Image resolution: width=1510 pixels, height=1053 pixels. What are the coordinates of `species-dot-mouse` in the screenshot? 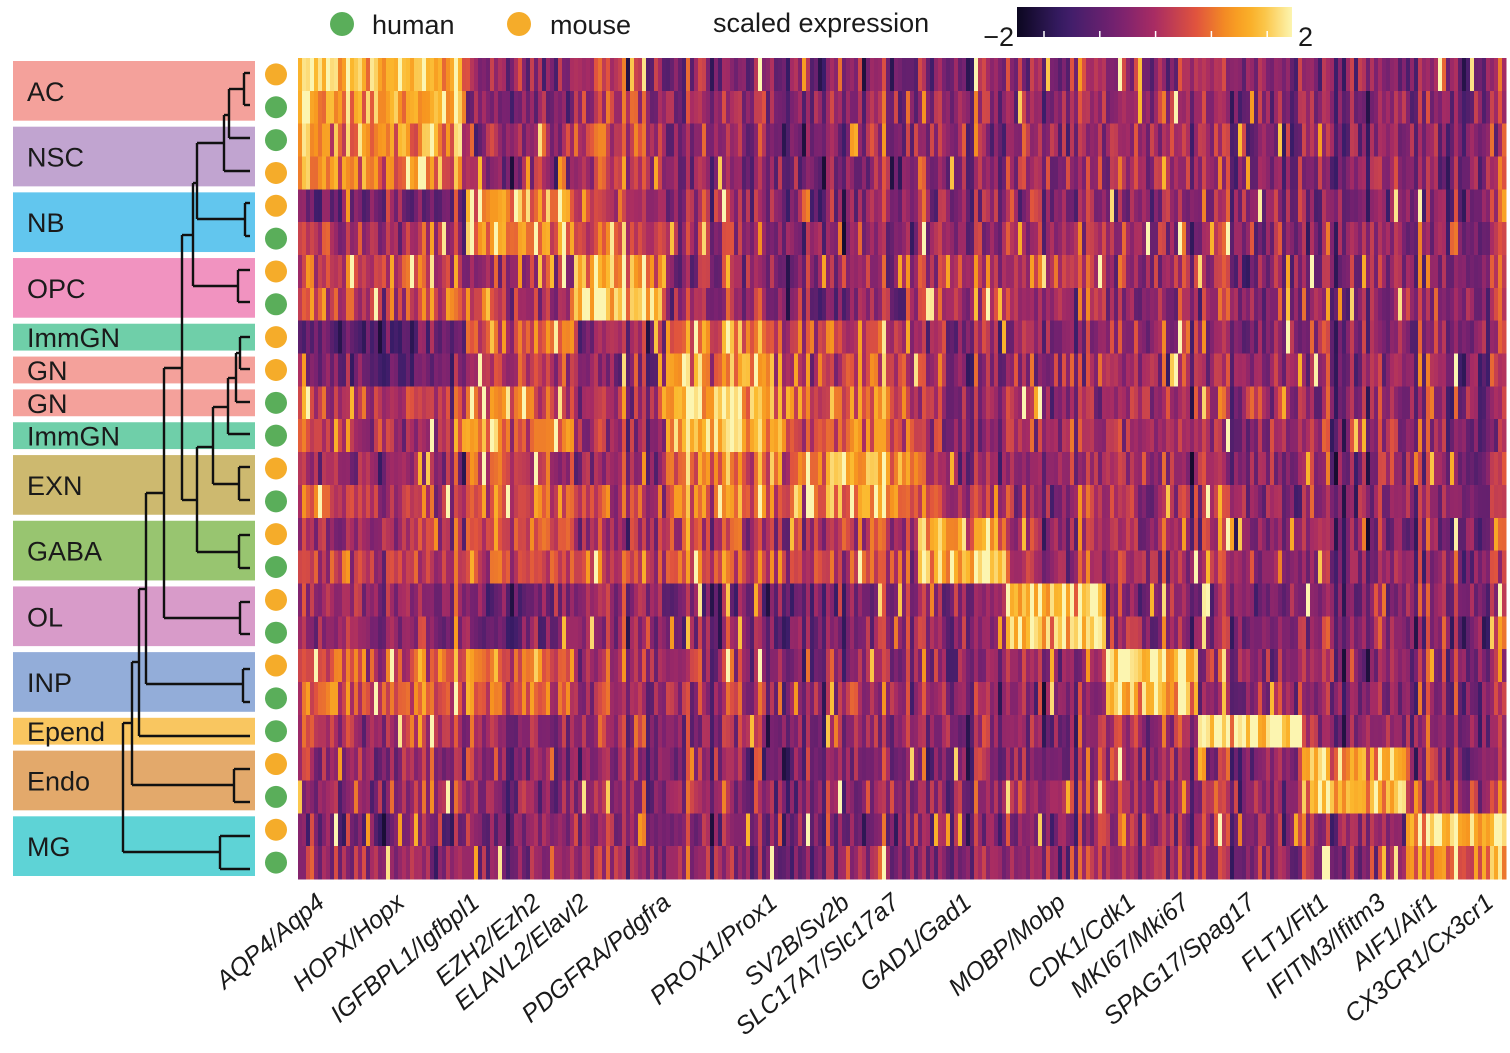 It's located at (276, 665).